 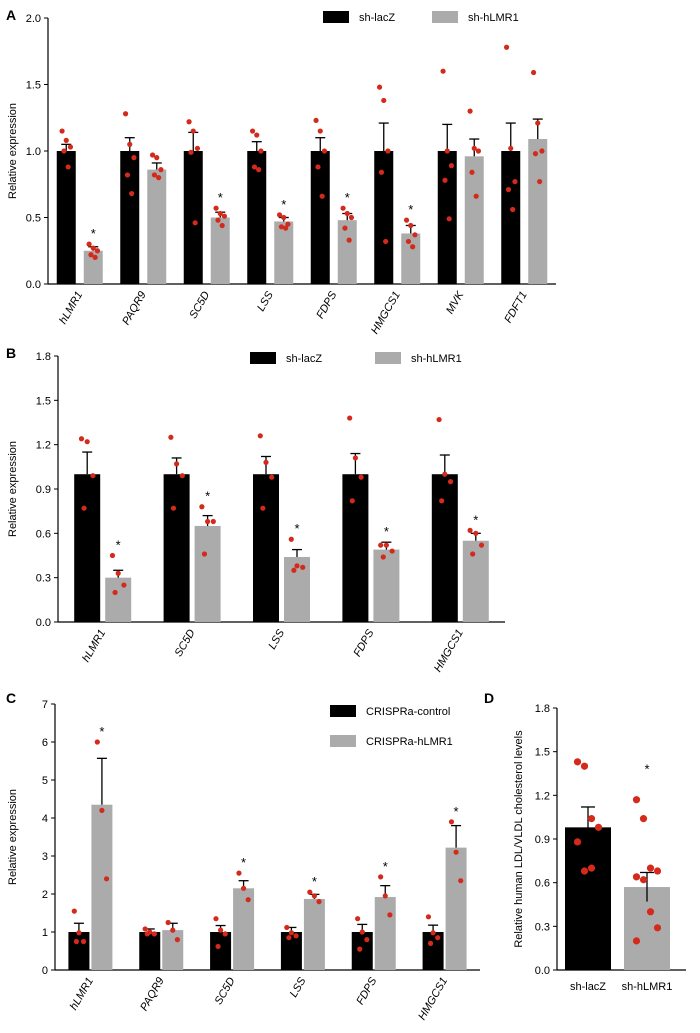 What do you see at coordinates (542, 840) in the screenshot?
I see `y-tick-label: 0.9` at bounding box center [542, 840].